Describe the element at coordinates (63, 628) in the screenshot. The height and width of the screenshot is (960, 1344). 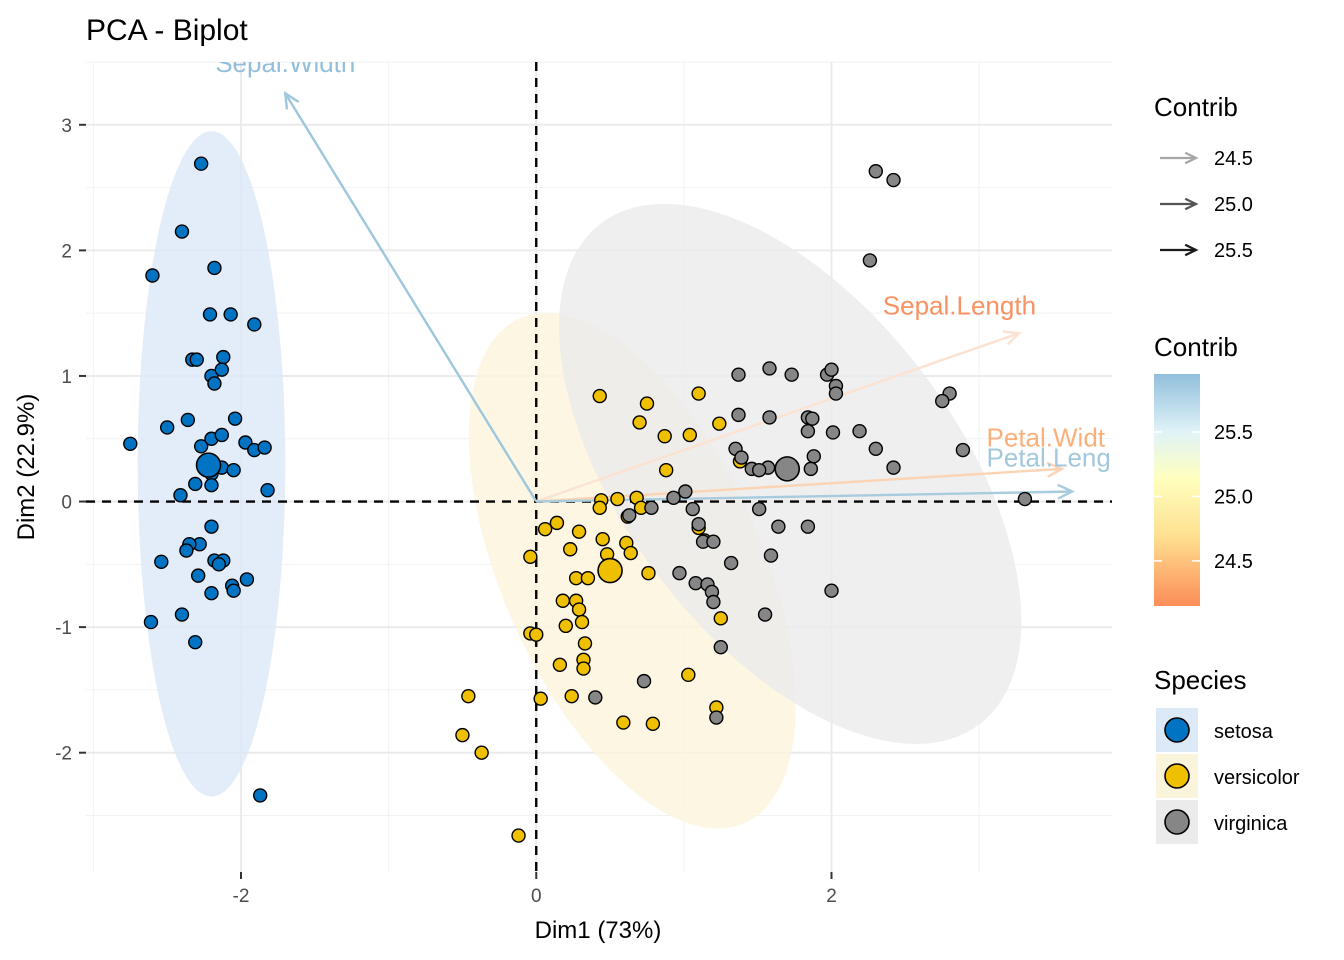
I see `y-tick-label: -1` at that location.